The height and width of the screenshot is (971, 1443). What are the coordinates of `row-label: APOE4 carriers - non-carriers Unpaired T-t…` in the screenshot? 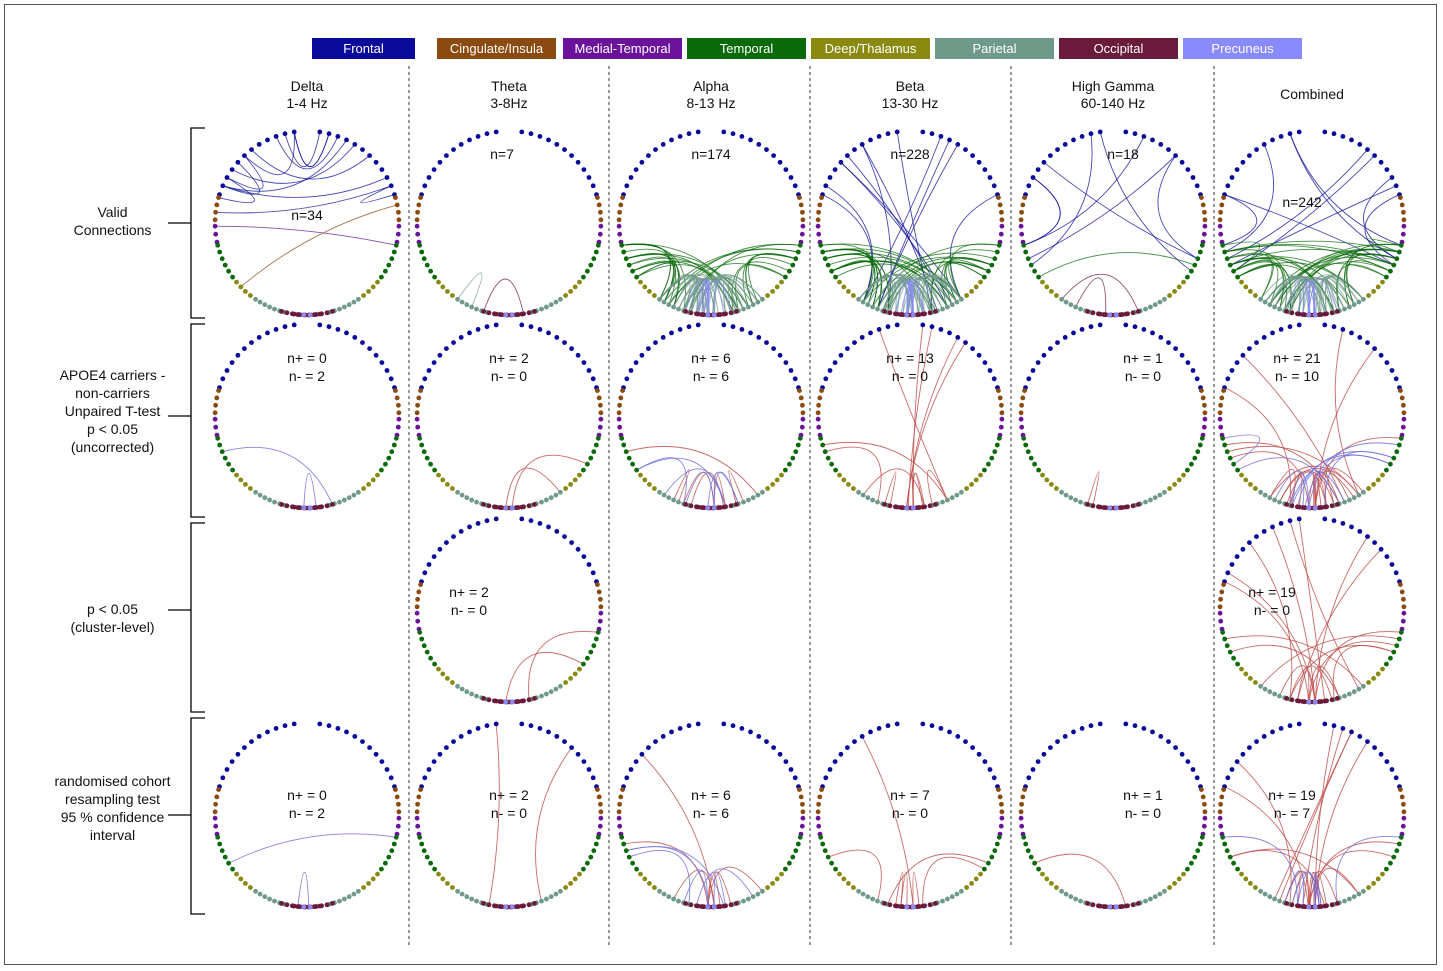 It's located at (112, 411).